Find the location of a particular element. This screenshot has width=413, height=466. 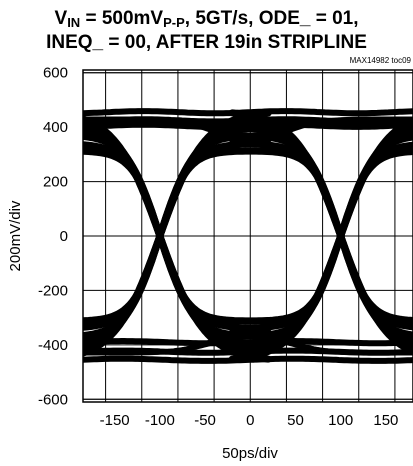

y-tick-label: 400 is located at coordinates (55, 127).